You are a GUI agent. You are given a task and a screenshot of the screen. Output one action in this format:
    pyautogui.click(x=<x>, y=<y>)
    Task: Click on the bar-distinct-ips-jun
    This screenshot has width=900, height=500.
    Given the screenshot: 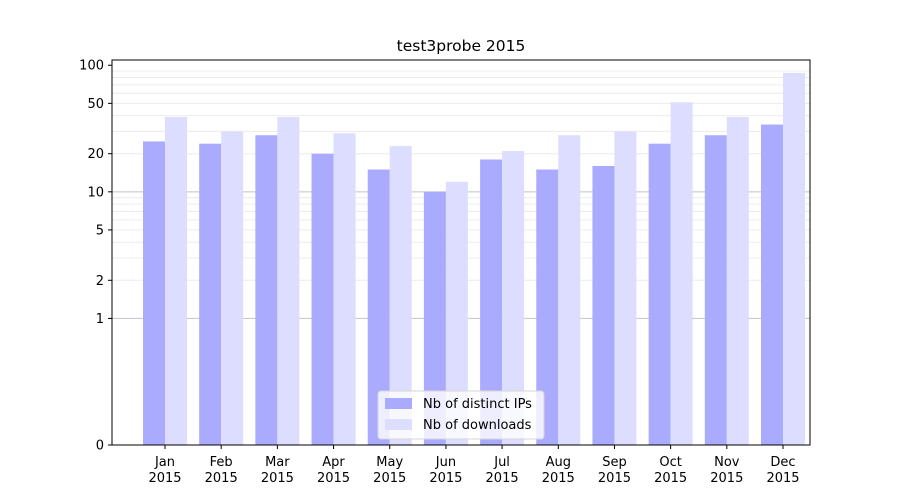 What is the action you would take?
    pyautogui.click(x=434, y=318)
    